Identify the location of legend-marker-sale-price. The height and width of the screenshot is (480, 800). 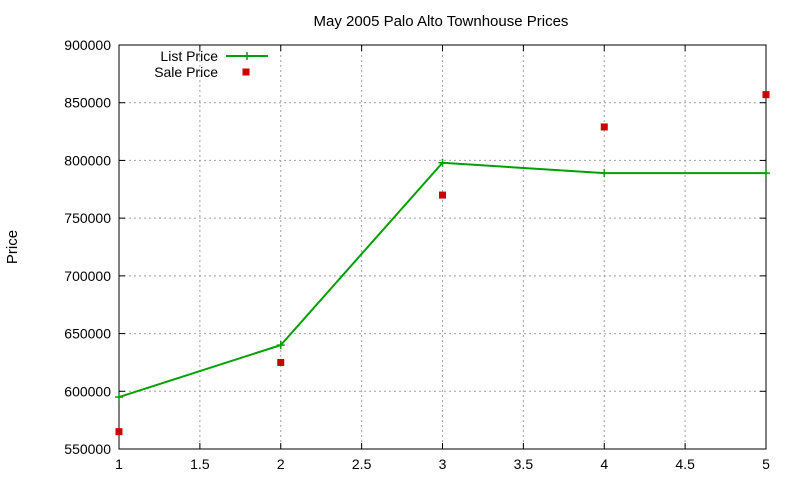
(246, 72).